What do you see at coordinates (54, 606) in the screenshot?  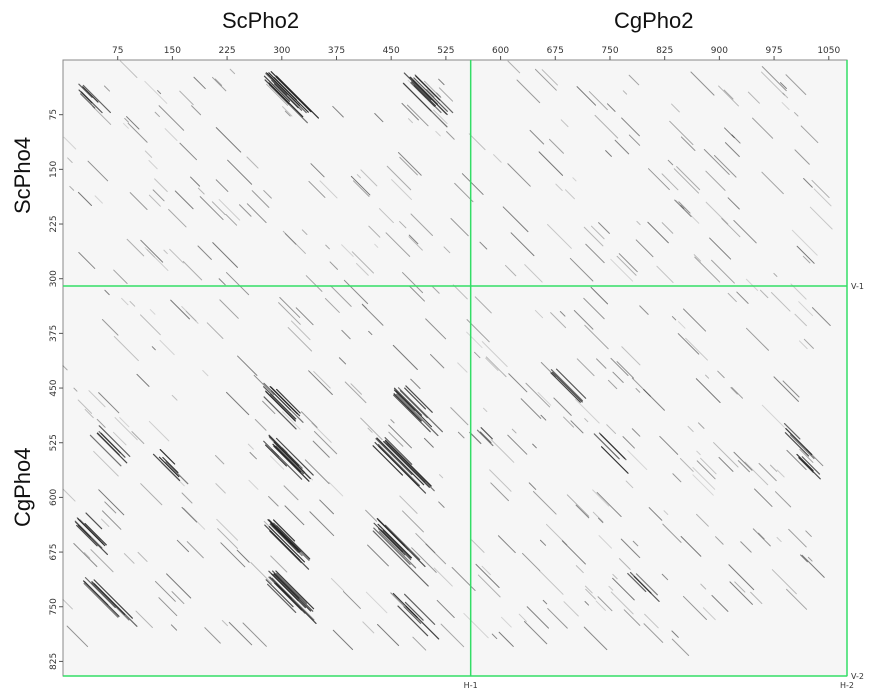 I see `y-tick-label: 750` at bounding box center [54, 606].